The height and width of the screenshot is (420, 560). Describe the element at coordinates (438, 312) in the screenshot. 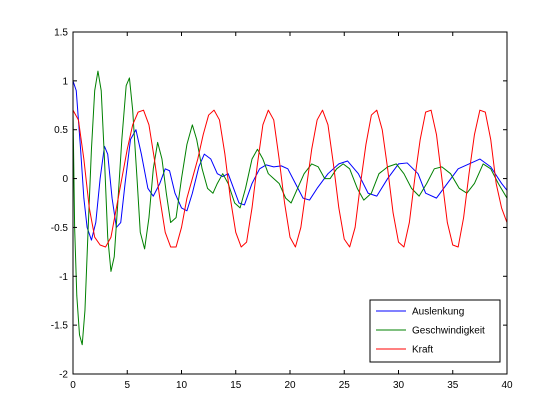

I see `legend-label: Auslenkung` at that location.